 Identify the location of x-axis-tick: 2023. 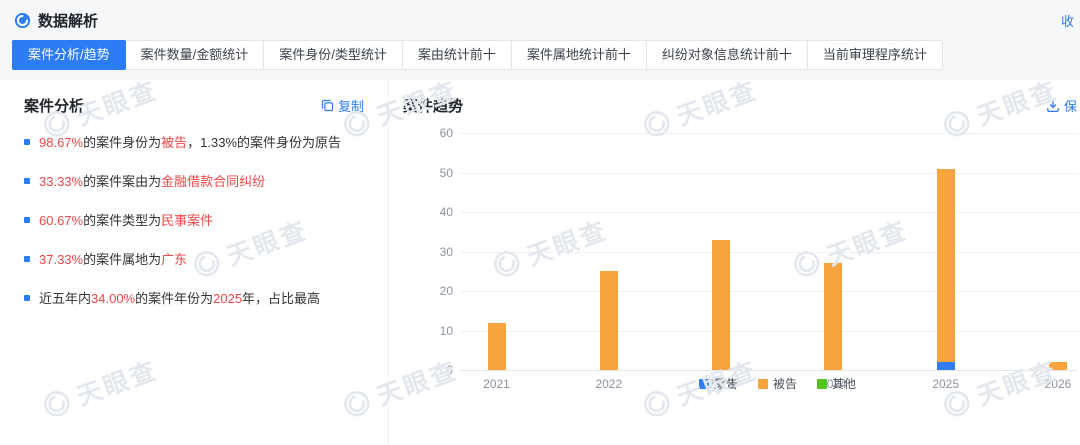
(721, 384).